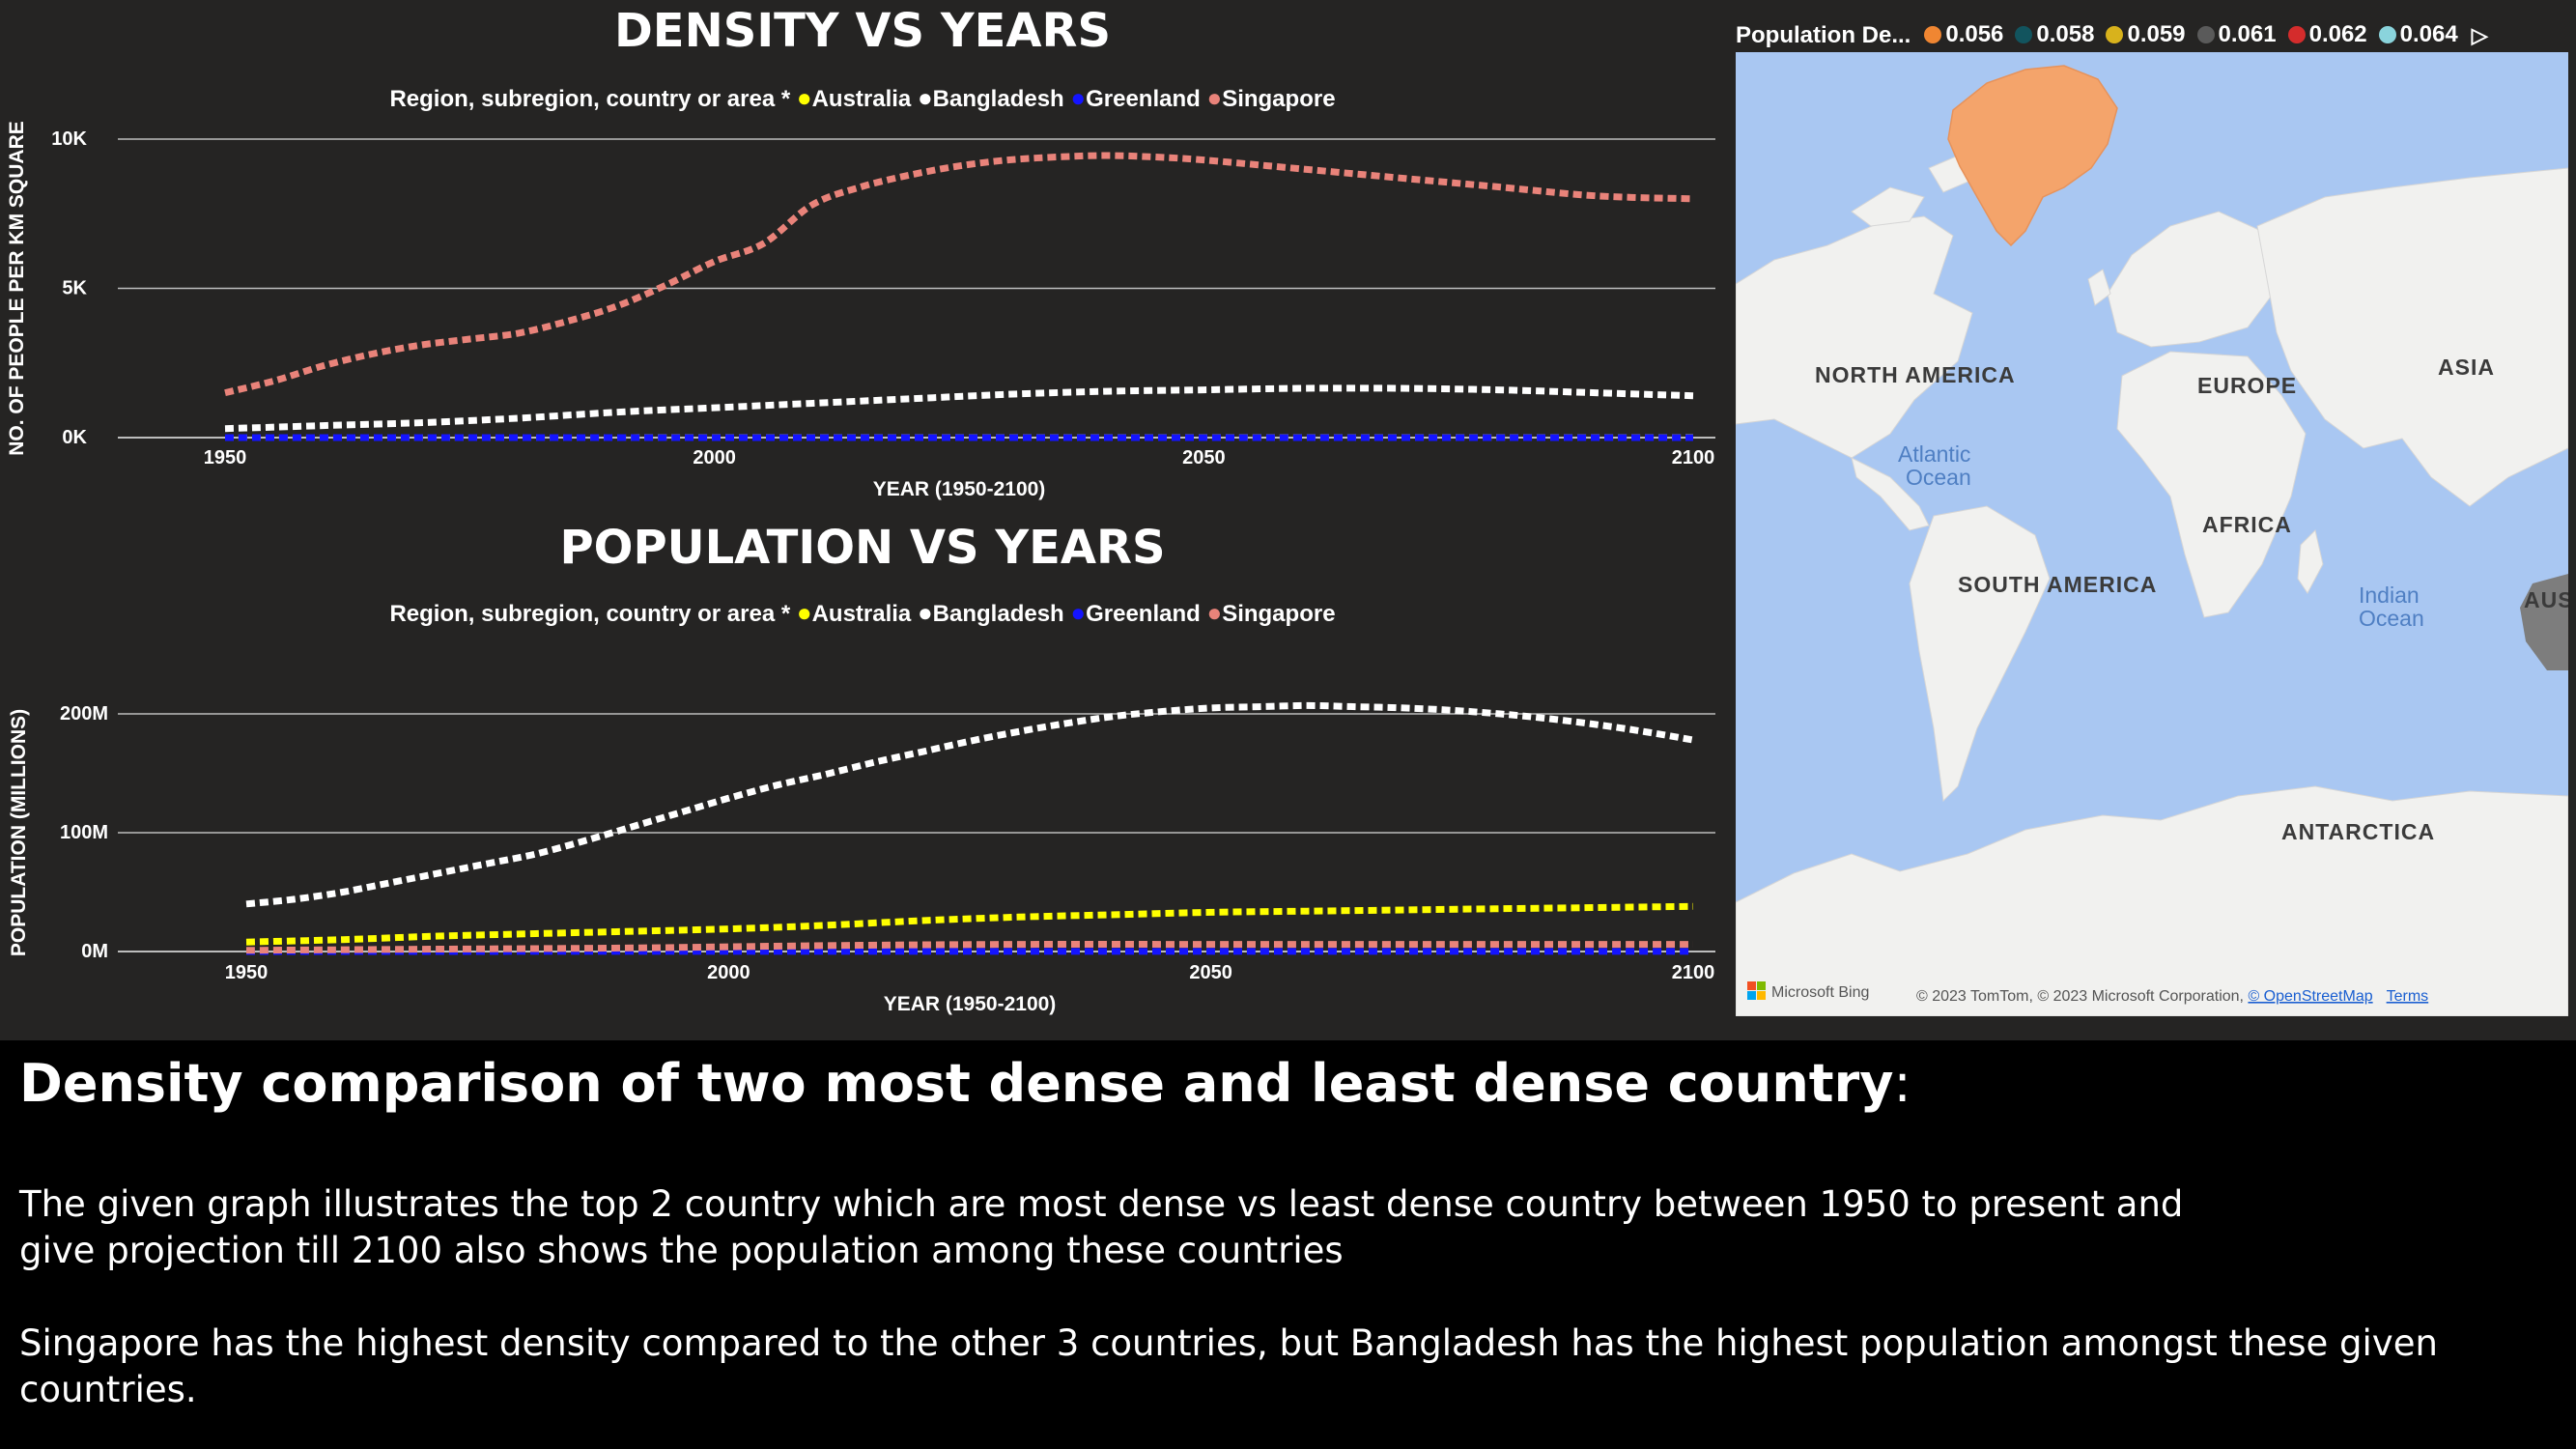 This screenshot has height=1449, width=2576. What do you see at coordinates (2337, 34) in the screenshot?
I see `map-legend-label: 0.062` at bounding box center [2337, 34].